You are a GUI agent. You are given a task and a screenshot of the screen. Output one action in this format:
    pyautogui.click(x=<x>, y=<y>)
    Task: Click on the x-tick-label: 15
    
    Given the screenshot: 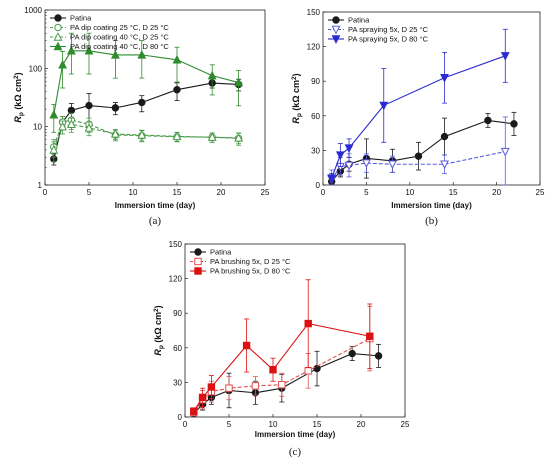 What is the action you would take?
    pyautogui.click(x=177, y=192)
    